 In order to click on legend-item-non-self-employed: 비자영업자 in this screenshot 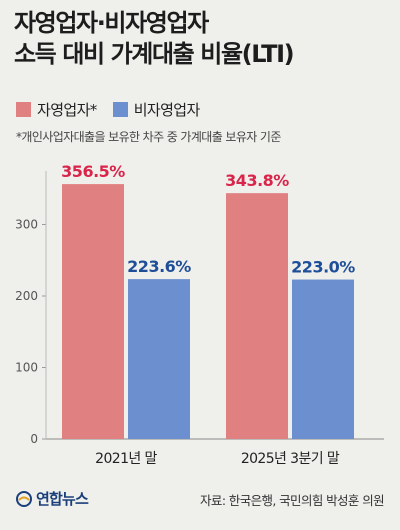, I will do `click(156, 109)`.